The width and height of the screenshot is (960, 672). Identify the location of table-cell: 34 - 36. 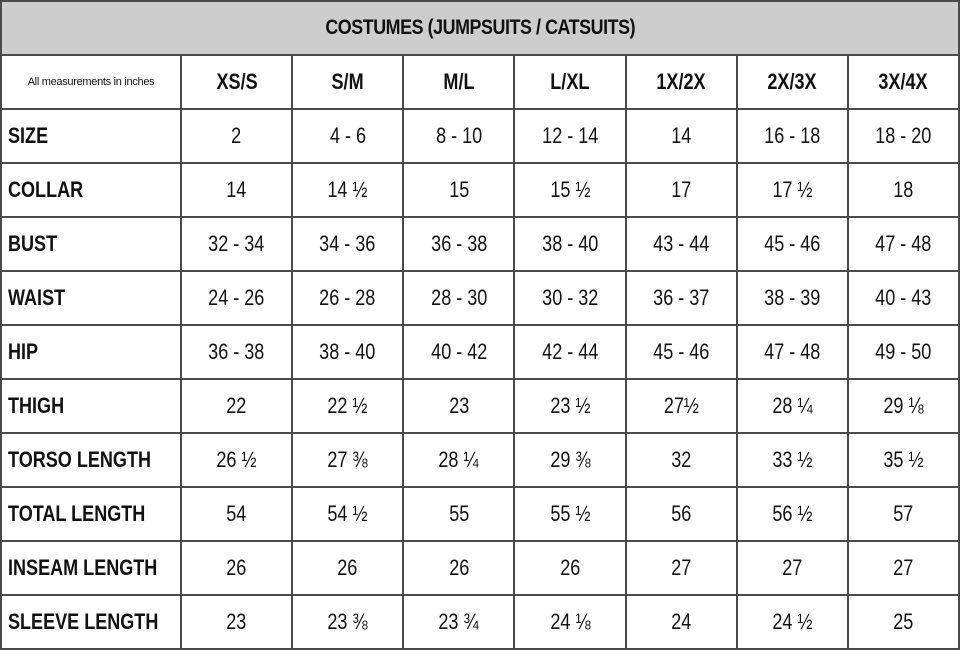
(348, 244).